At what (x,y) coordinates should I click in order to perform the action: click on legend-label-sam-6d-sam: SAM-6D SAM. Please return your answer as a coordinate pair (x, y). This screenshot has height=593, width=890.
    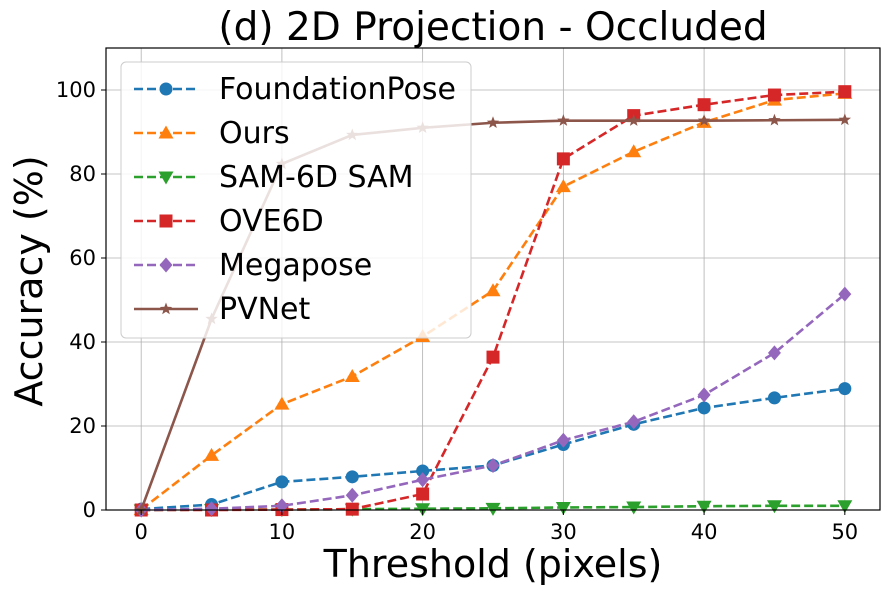
    Looking at the image, I should click on (316, 177).